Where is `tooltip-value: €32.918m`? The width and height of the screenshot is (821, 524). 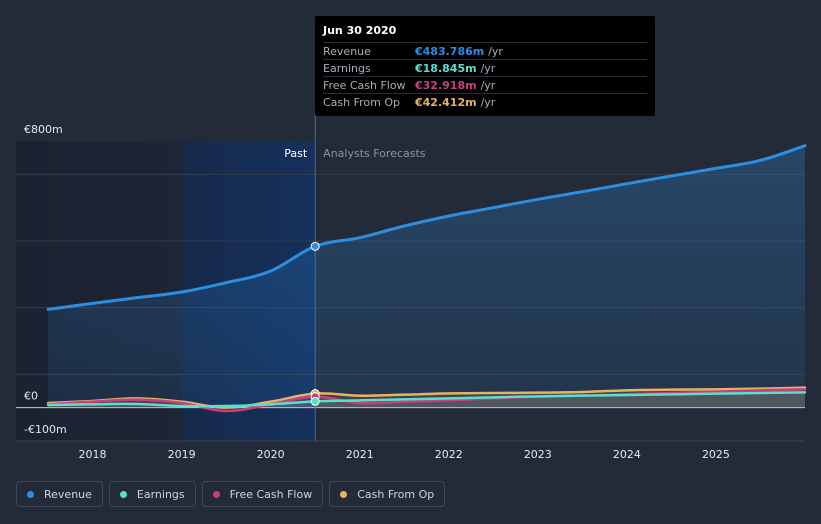
tooltip-value: €32.918m is located at coordinates (446, 85).